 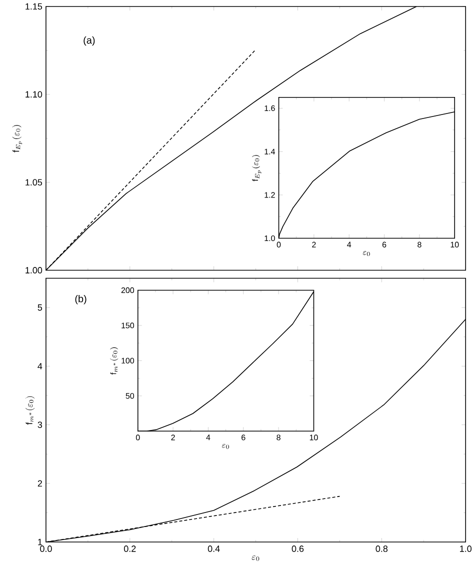 I want to click on annotation: (b), so click(x=80, y=299).